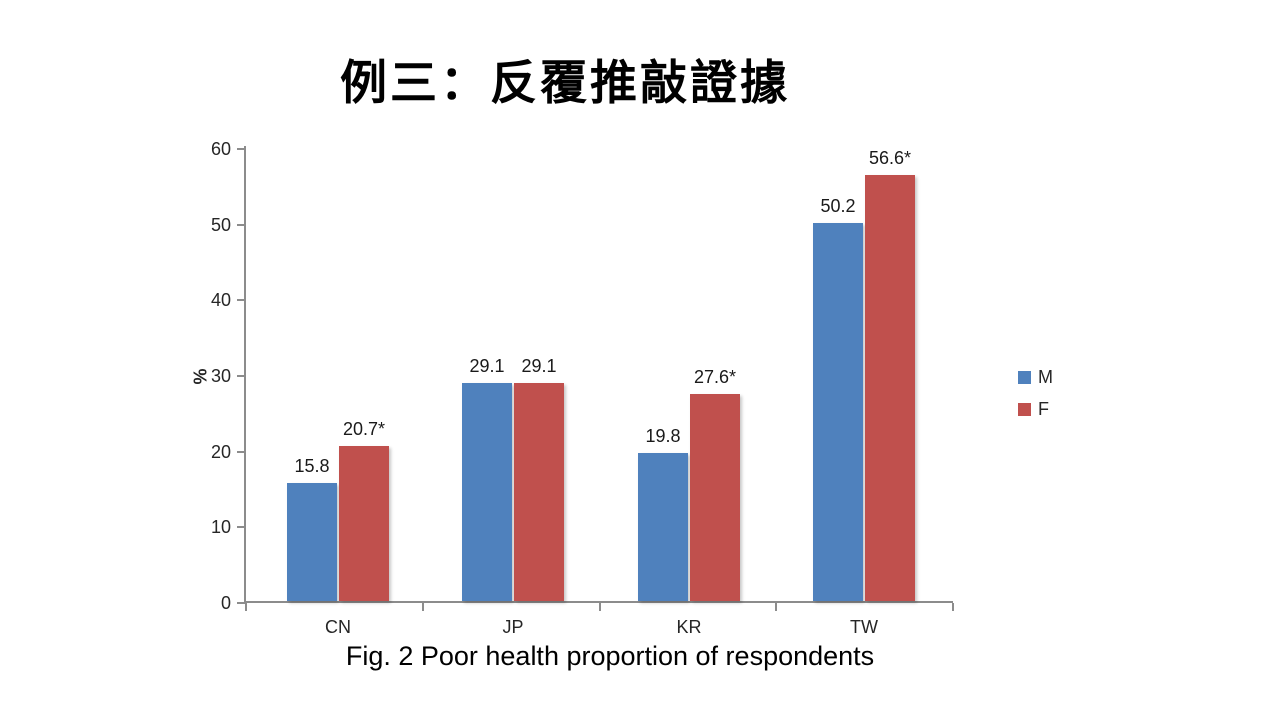 The image size is (1280, 720). I want to click on bar-value-label: 50.2, so click(838, 206).